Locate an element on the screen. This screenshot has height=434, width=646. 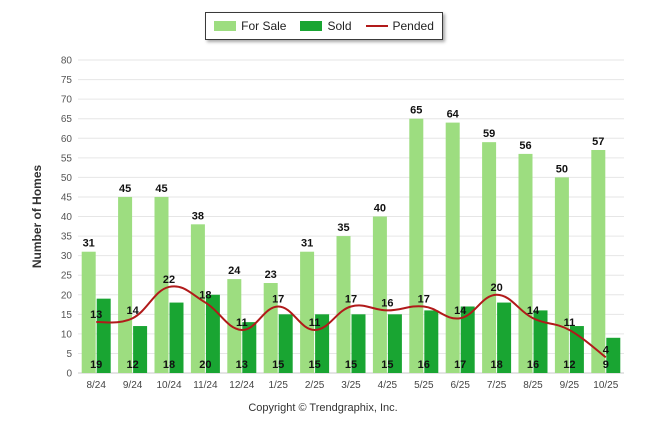
y-tick-label: 5 is located at coordinates (69, 354).